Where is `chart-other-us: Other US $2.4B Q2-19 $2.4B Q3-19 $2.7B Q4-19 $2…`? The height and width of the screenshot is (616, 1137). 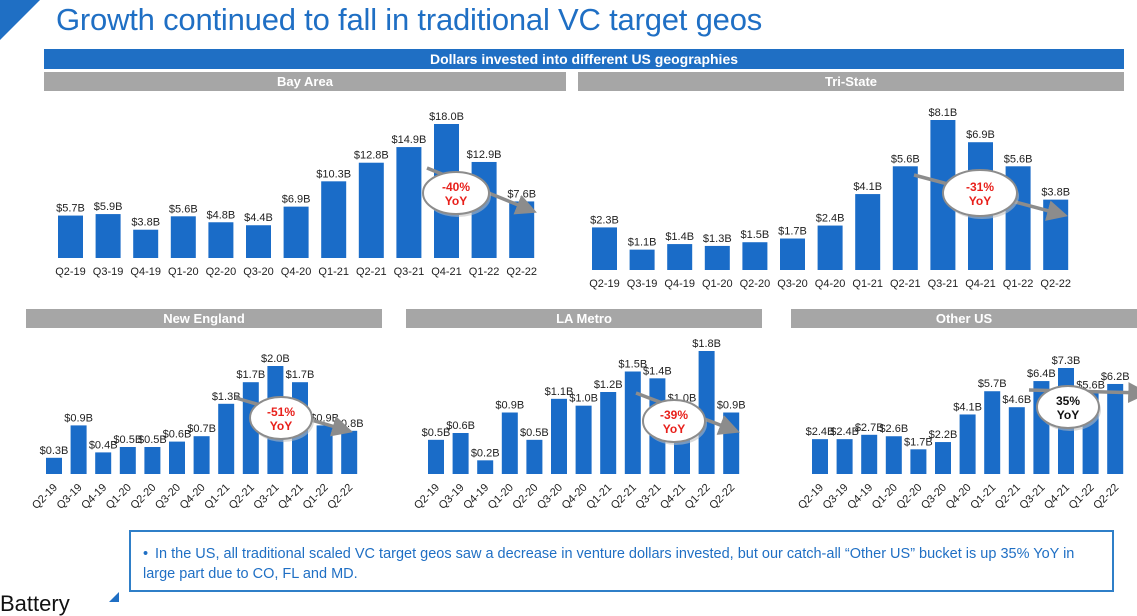 chart-other-us: Other US $2.4B Q2-19 $2.4B Q3-19 $2.7B Q4-19 $2… is located at coordinates (964, 410).